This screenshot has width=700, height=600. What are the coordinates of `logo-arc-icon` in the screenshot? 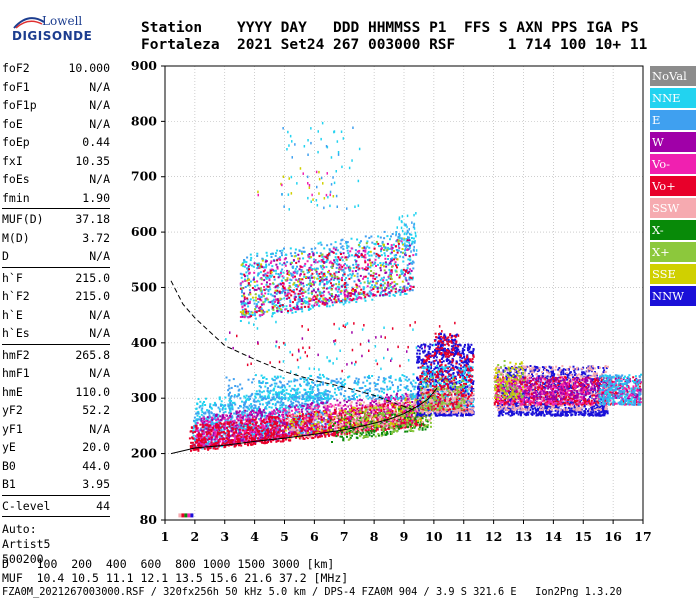 It's located at (29, 23).